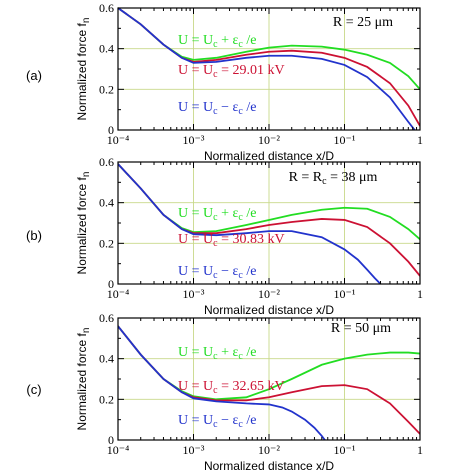  Describe the element at coordinates (231, 240) in the screenshot. I see `voltage-annotation-red: U = Uc​ = 30.83 kV` at that location.